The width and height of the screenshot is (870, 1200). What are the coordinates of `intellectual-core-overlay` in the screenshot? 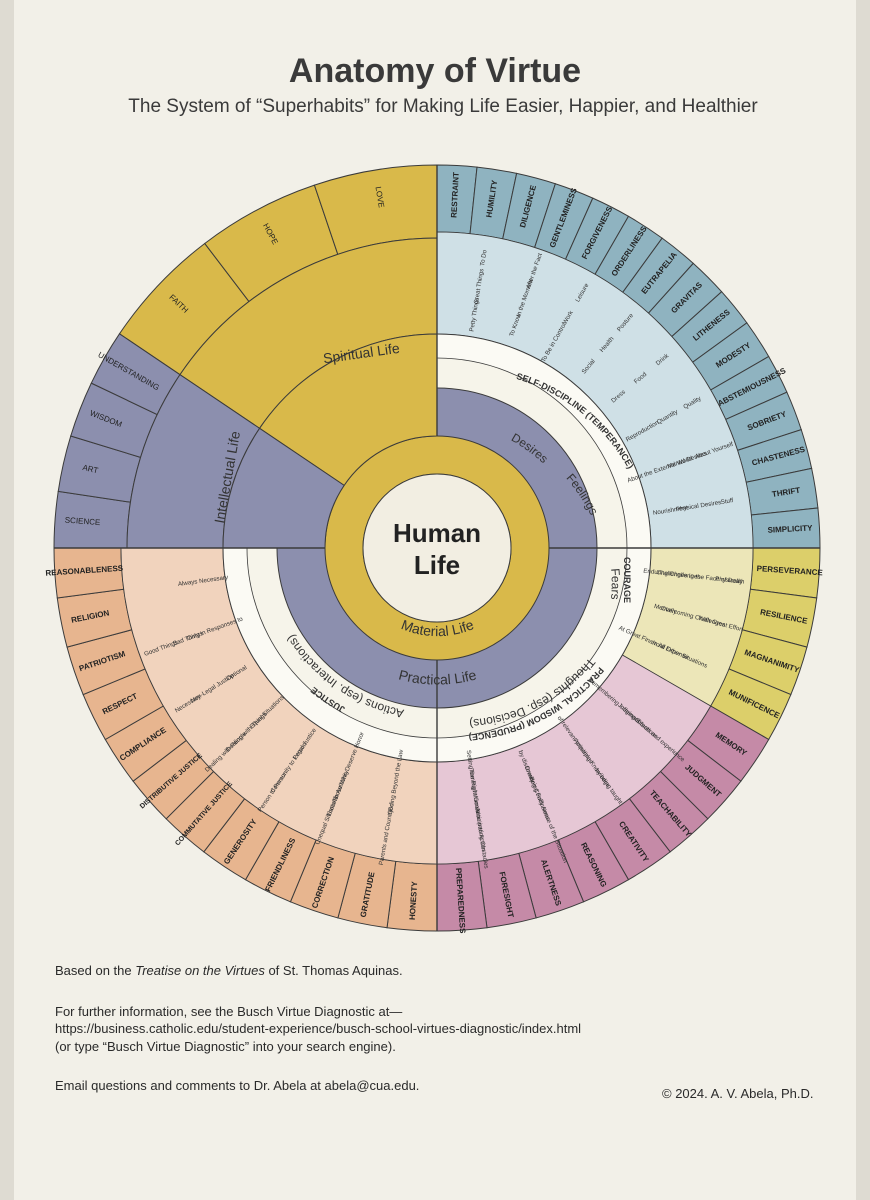 It's located at (283, 488).